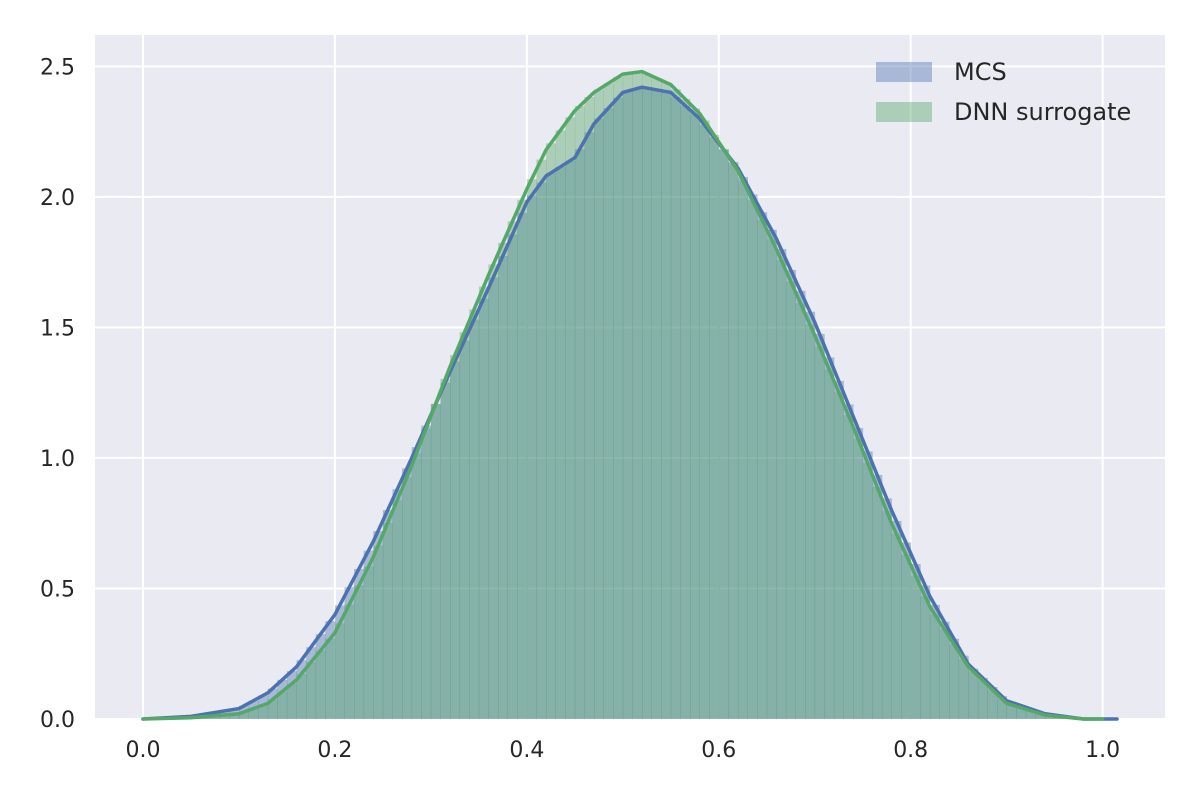  What do you see at coordinates (980, 72) in the screenshot?
I see `legend-label: MCS` at bounding box center [980, 72].